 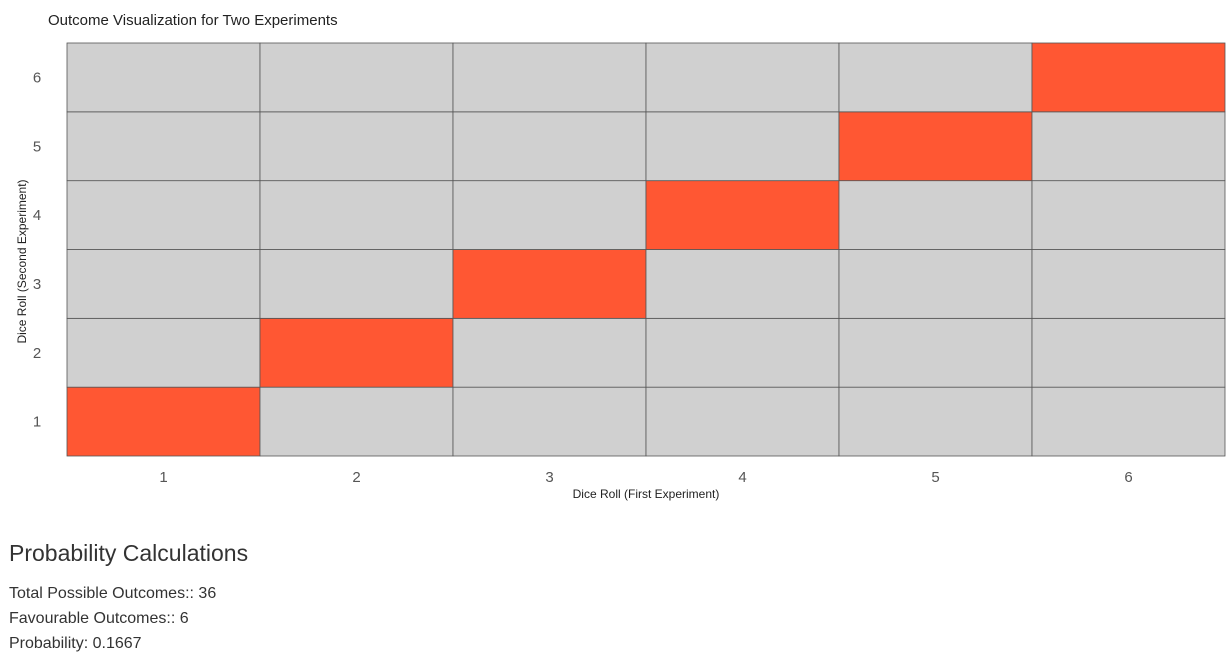 What do you see at coordinates (22, 261) in the screenshot?
I see `y-axis-label: Dice Roll (Second Experiment)` at bounding box center [22, 261].